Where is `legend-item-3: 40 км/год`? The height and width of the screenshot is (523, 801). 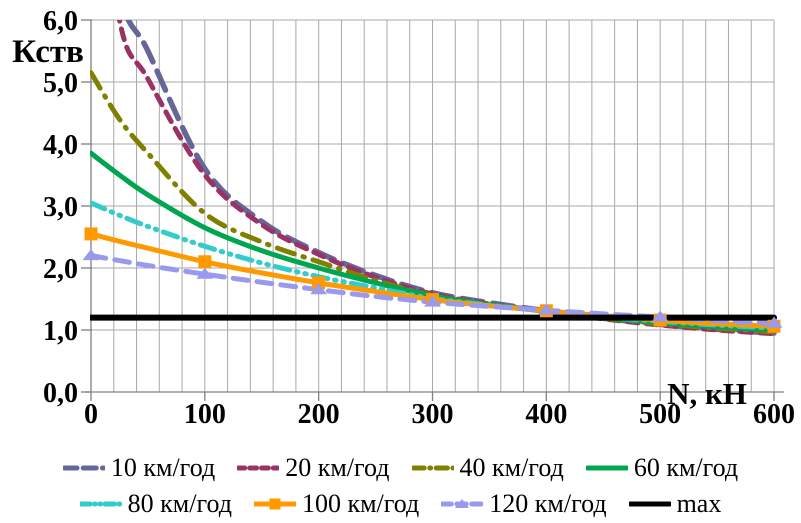
legend-item-3: 40 км/год is located at coordinates (487, 467).